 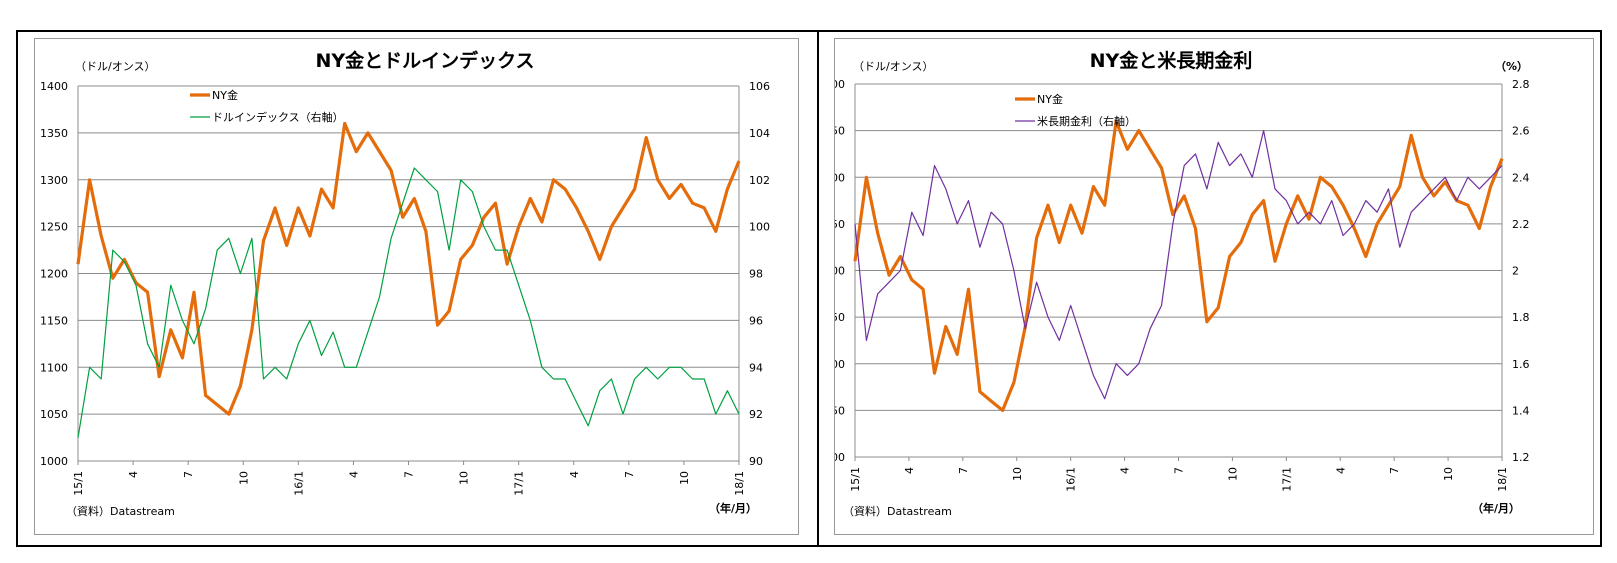 I want to click on chart-title: NY金とドルインデックス, so click(x=424, y=60).